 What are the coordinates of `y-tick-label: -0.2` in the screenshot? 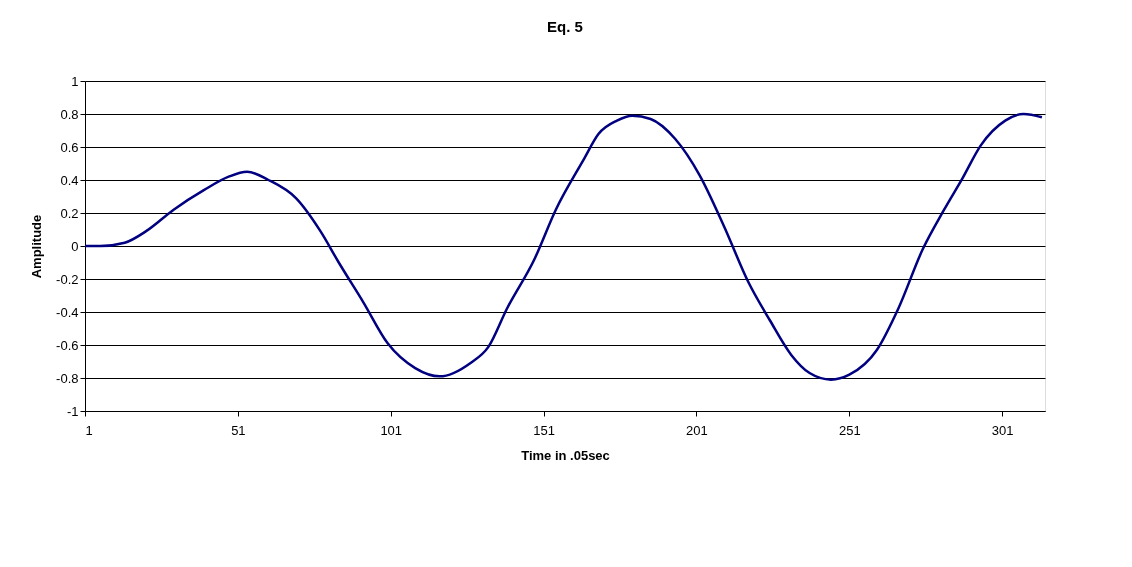 It's located at (67, 279).